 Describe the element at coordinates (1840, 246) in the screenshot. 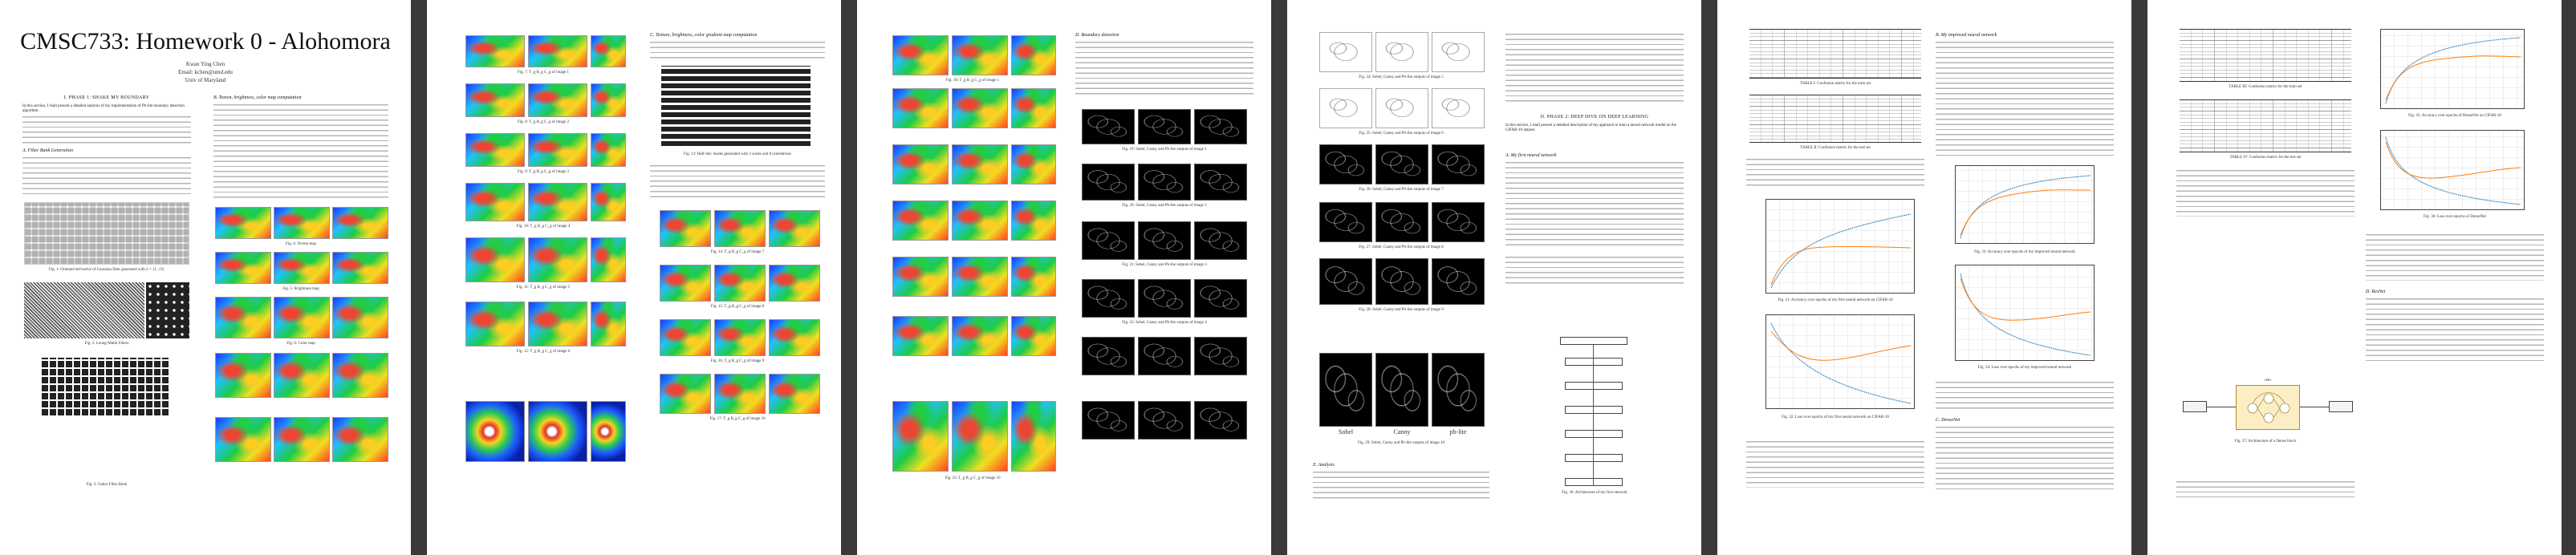

I see `accuracy-plot` at that location.